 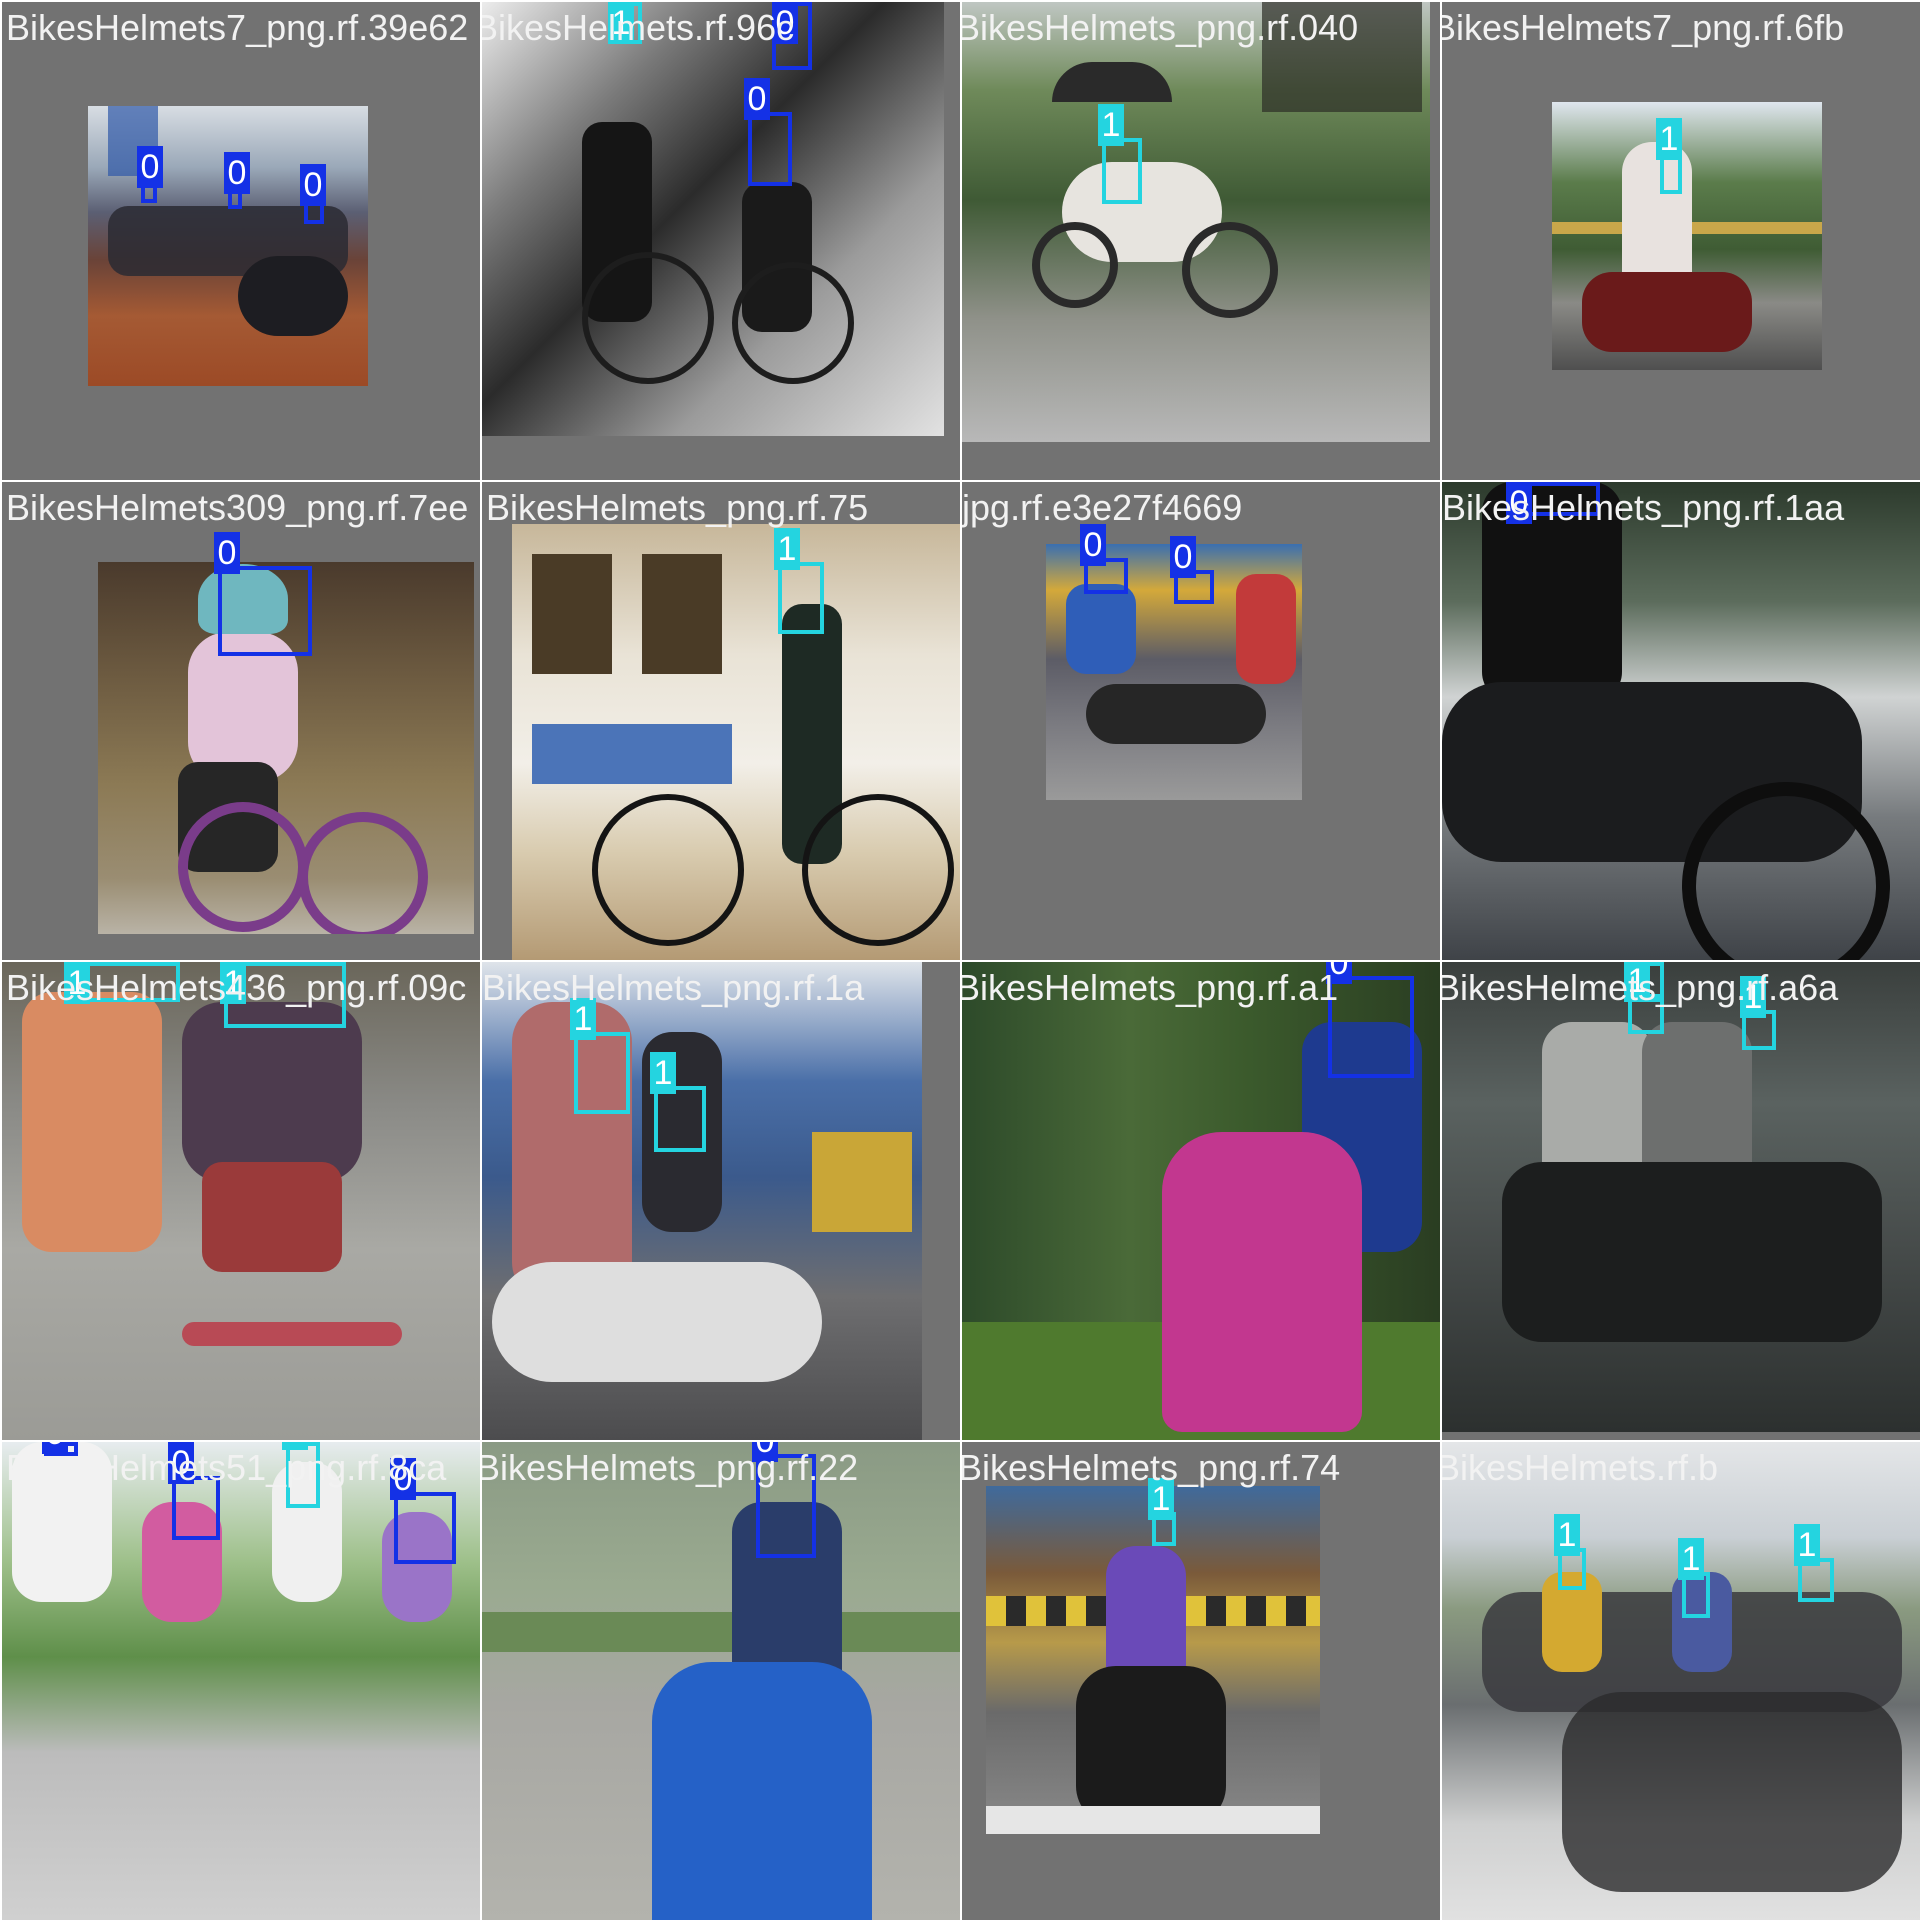 I want to click on image-filename: BikesHelmets_png.rf.75, so click(x=677, y=507).